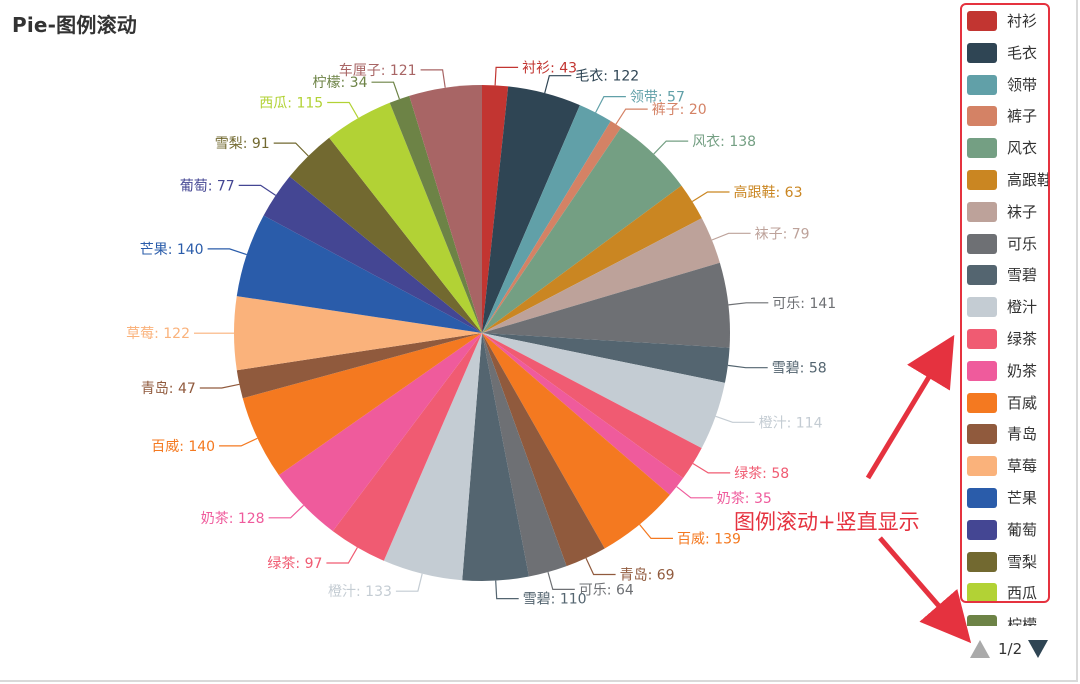  I want to click on slice-label: 衬衫: 43, so click(549, 68).